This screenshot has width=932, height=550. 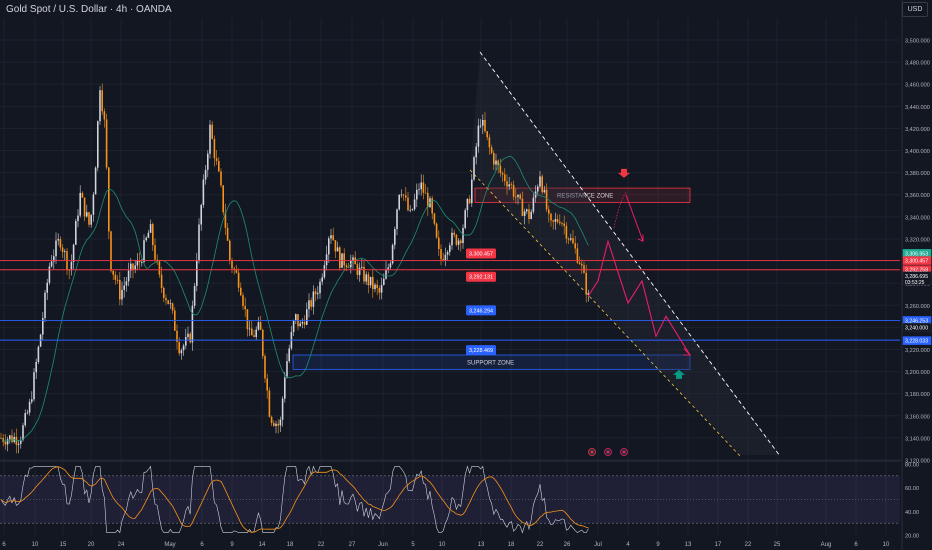 What do you see at coordinates (915, 9) in the screenshot?
I see `currency-button: USD` at bounding box center [915, 9].